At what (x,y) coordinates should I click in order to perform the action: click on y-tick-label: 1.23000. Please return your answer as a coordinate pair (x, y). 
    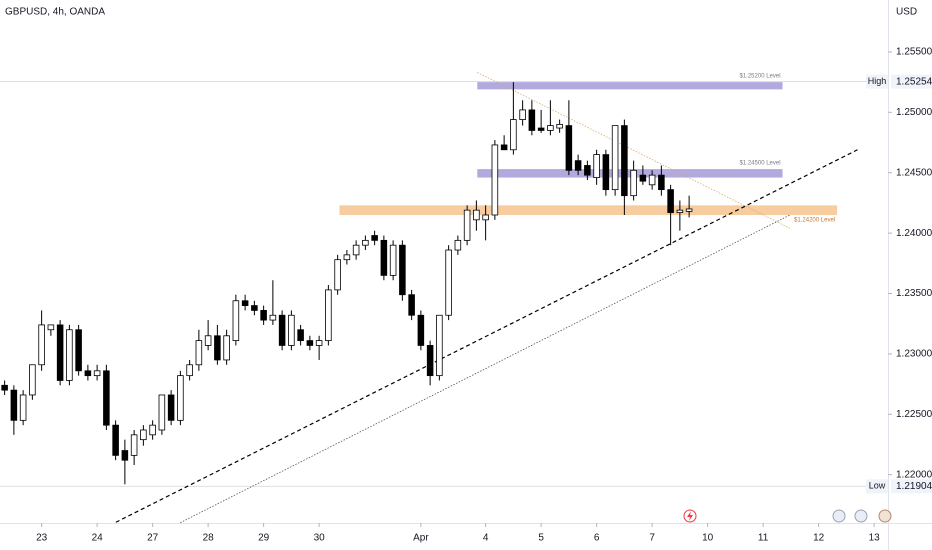
    Looking at the image, I should click on (914, 354).